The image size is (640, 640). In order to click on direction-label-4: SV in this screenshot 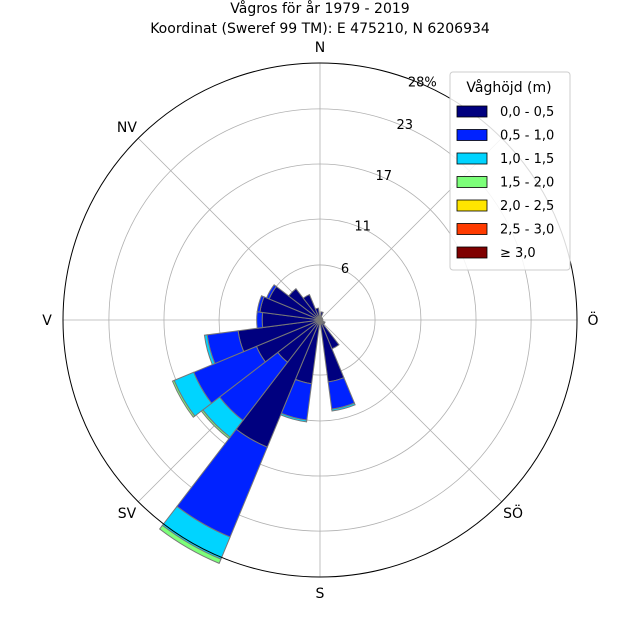, I will do `click(127, 514)`.